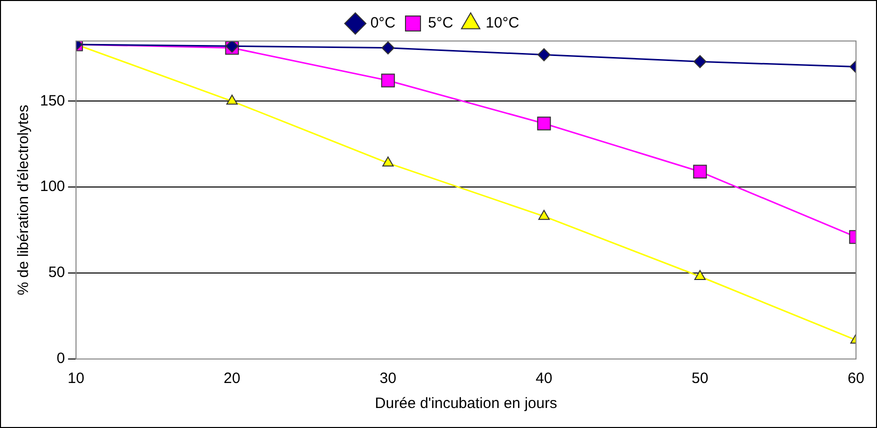  I want to click on y-tick-label: 100, so click(53, 187).